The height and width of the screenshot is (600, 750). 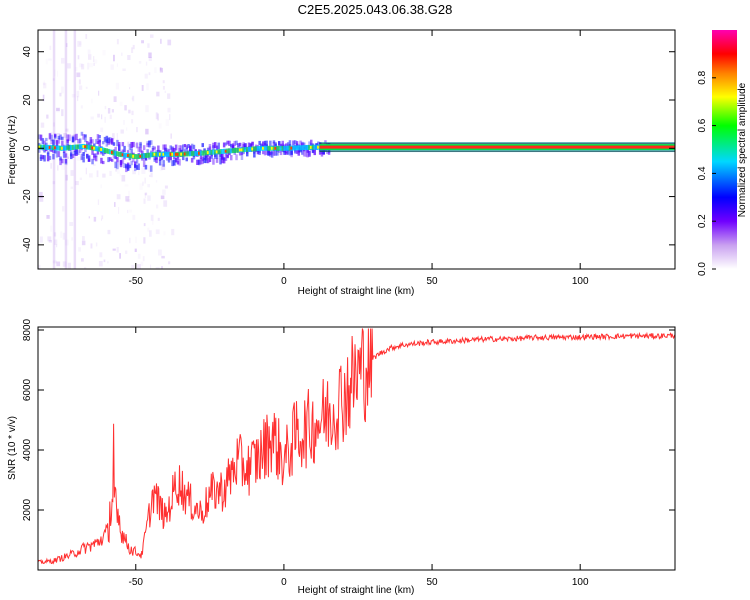 I want to click on y-tick-label: 2000, so click(x=27, y=509).